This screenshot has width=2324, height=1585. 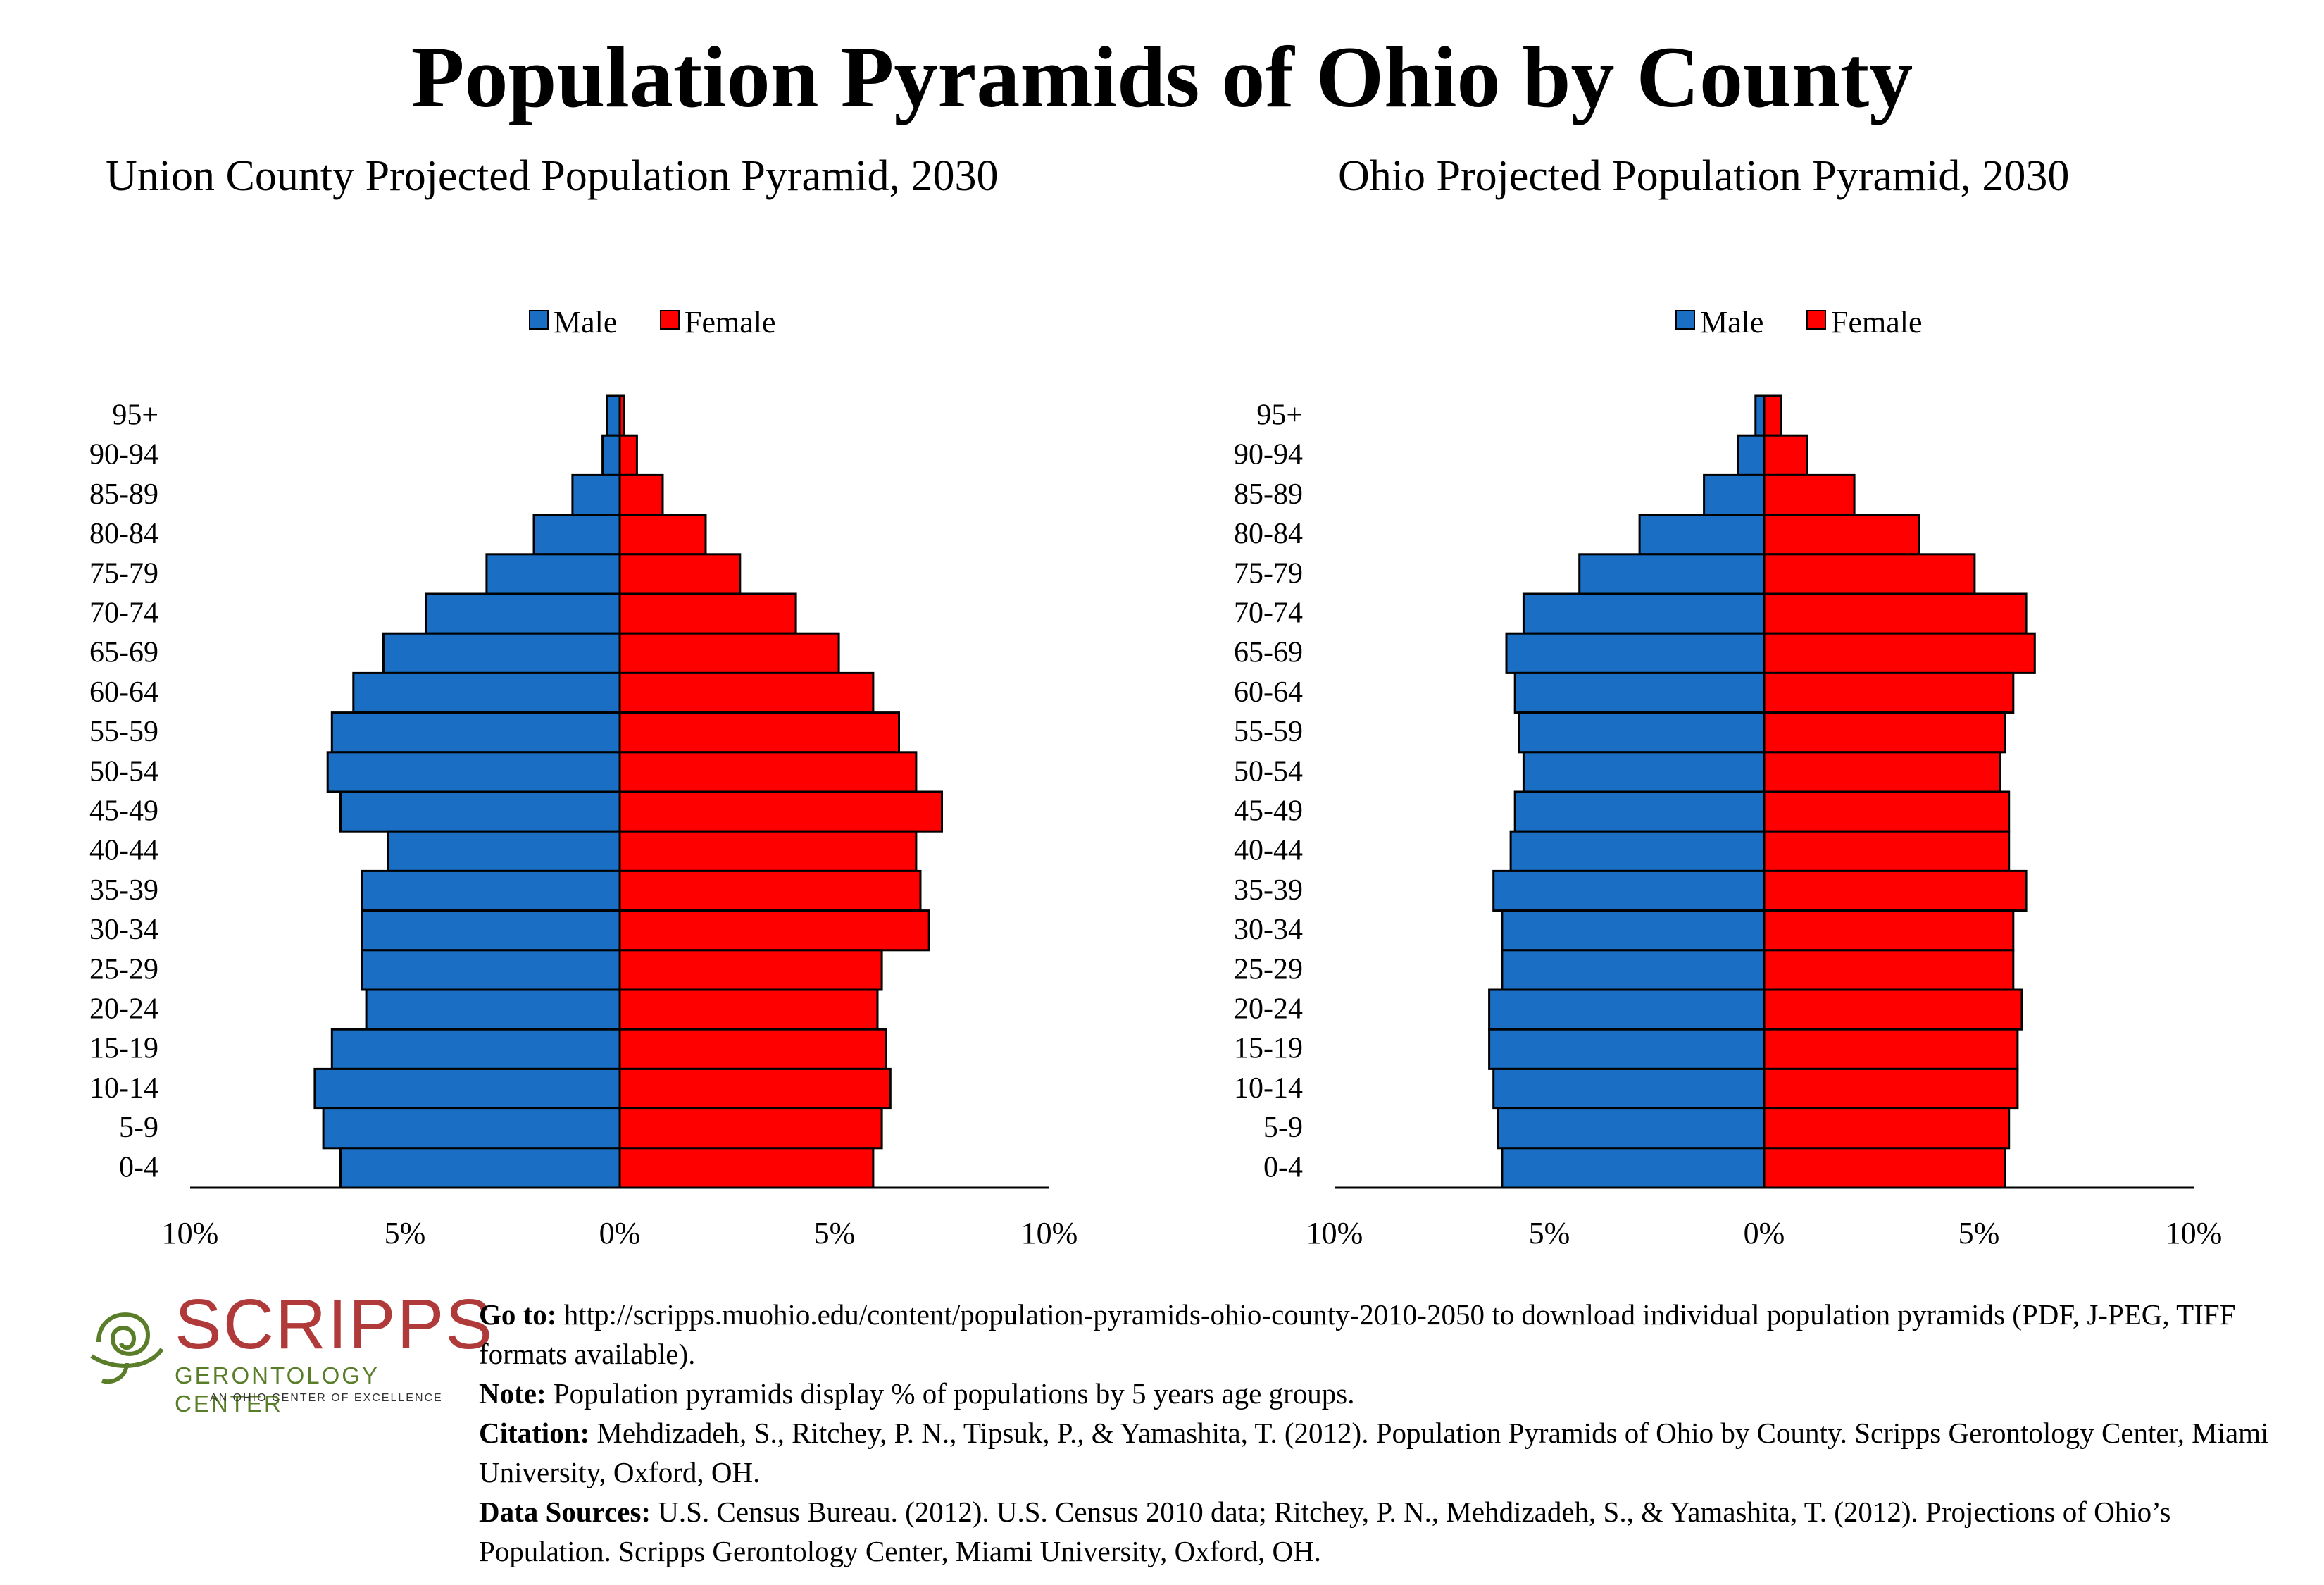 I want to click on age-group-label: 85-89, so click(x=1268, y=495).